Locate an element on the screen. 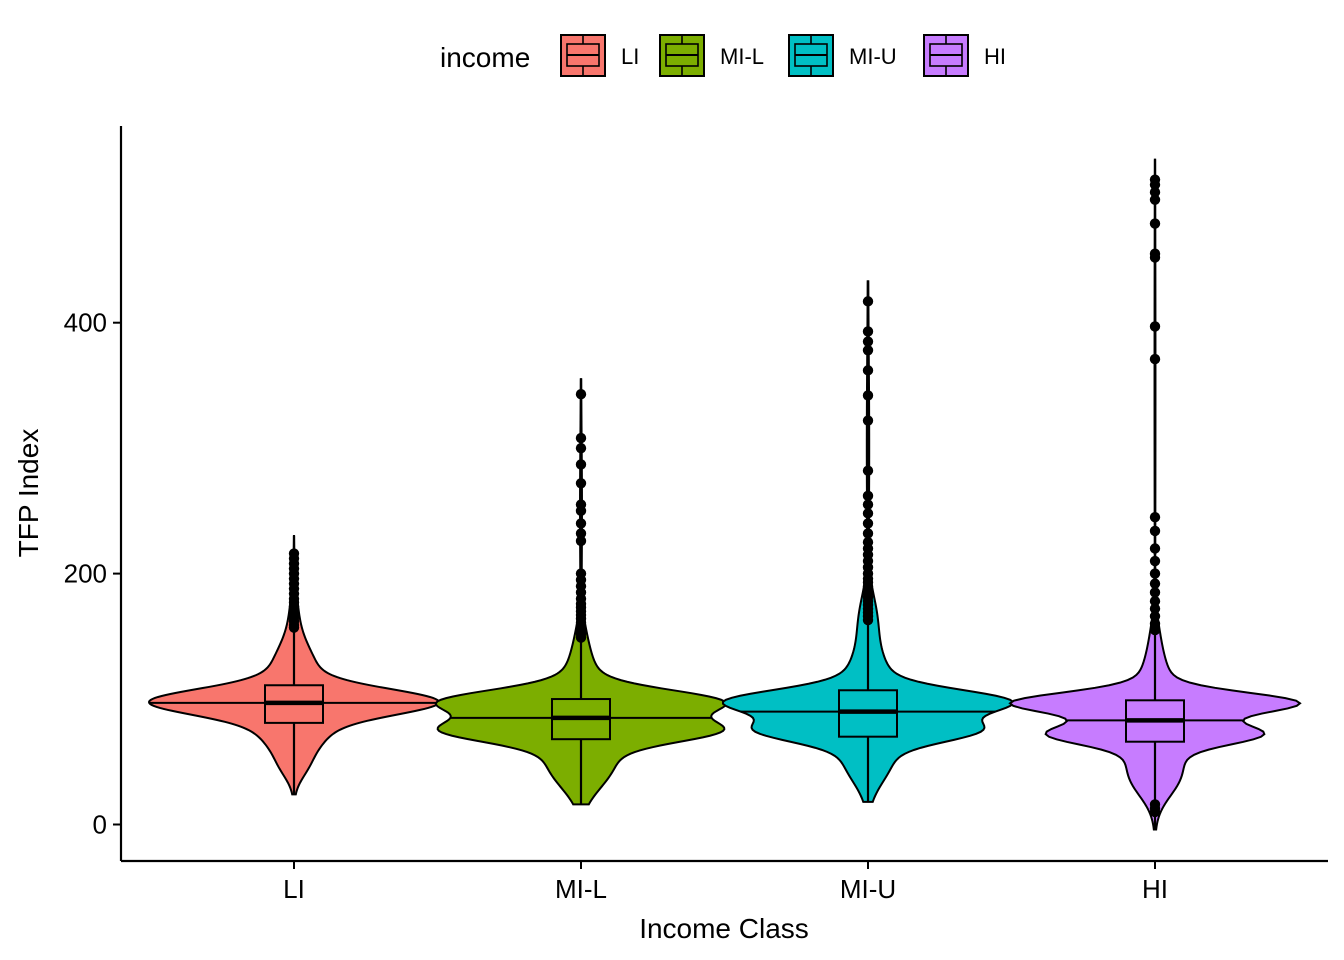 Image resolution: width=1344 pixels, height=960 pixels. outlier-point-li is located at coordinates (294, 553).